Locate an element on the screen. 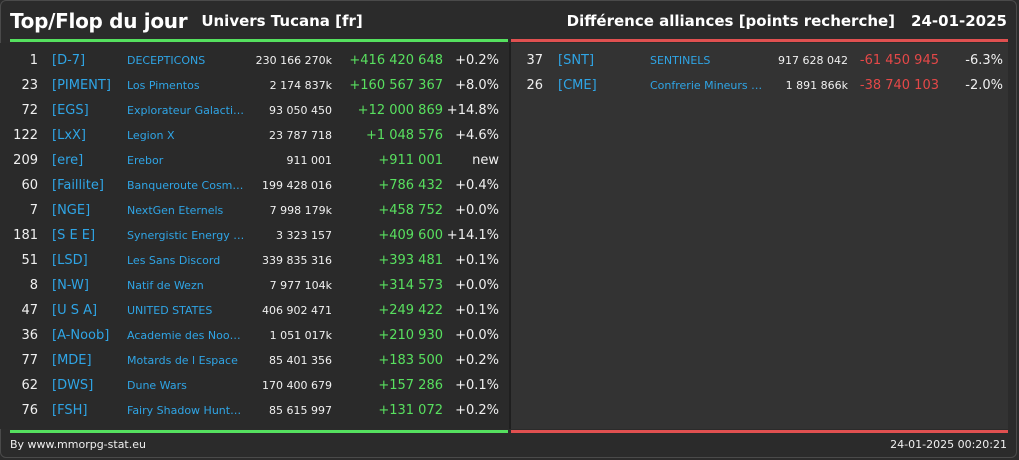  points-cell: 85 615 997 is located at coordinates (300, 410).